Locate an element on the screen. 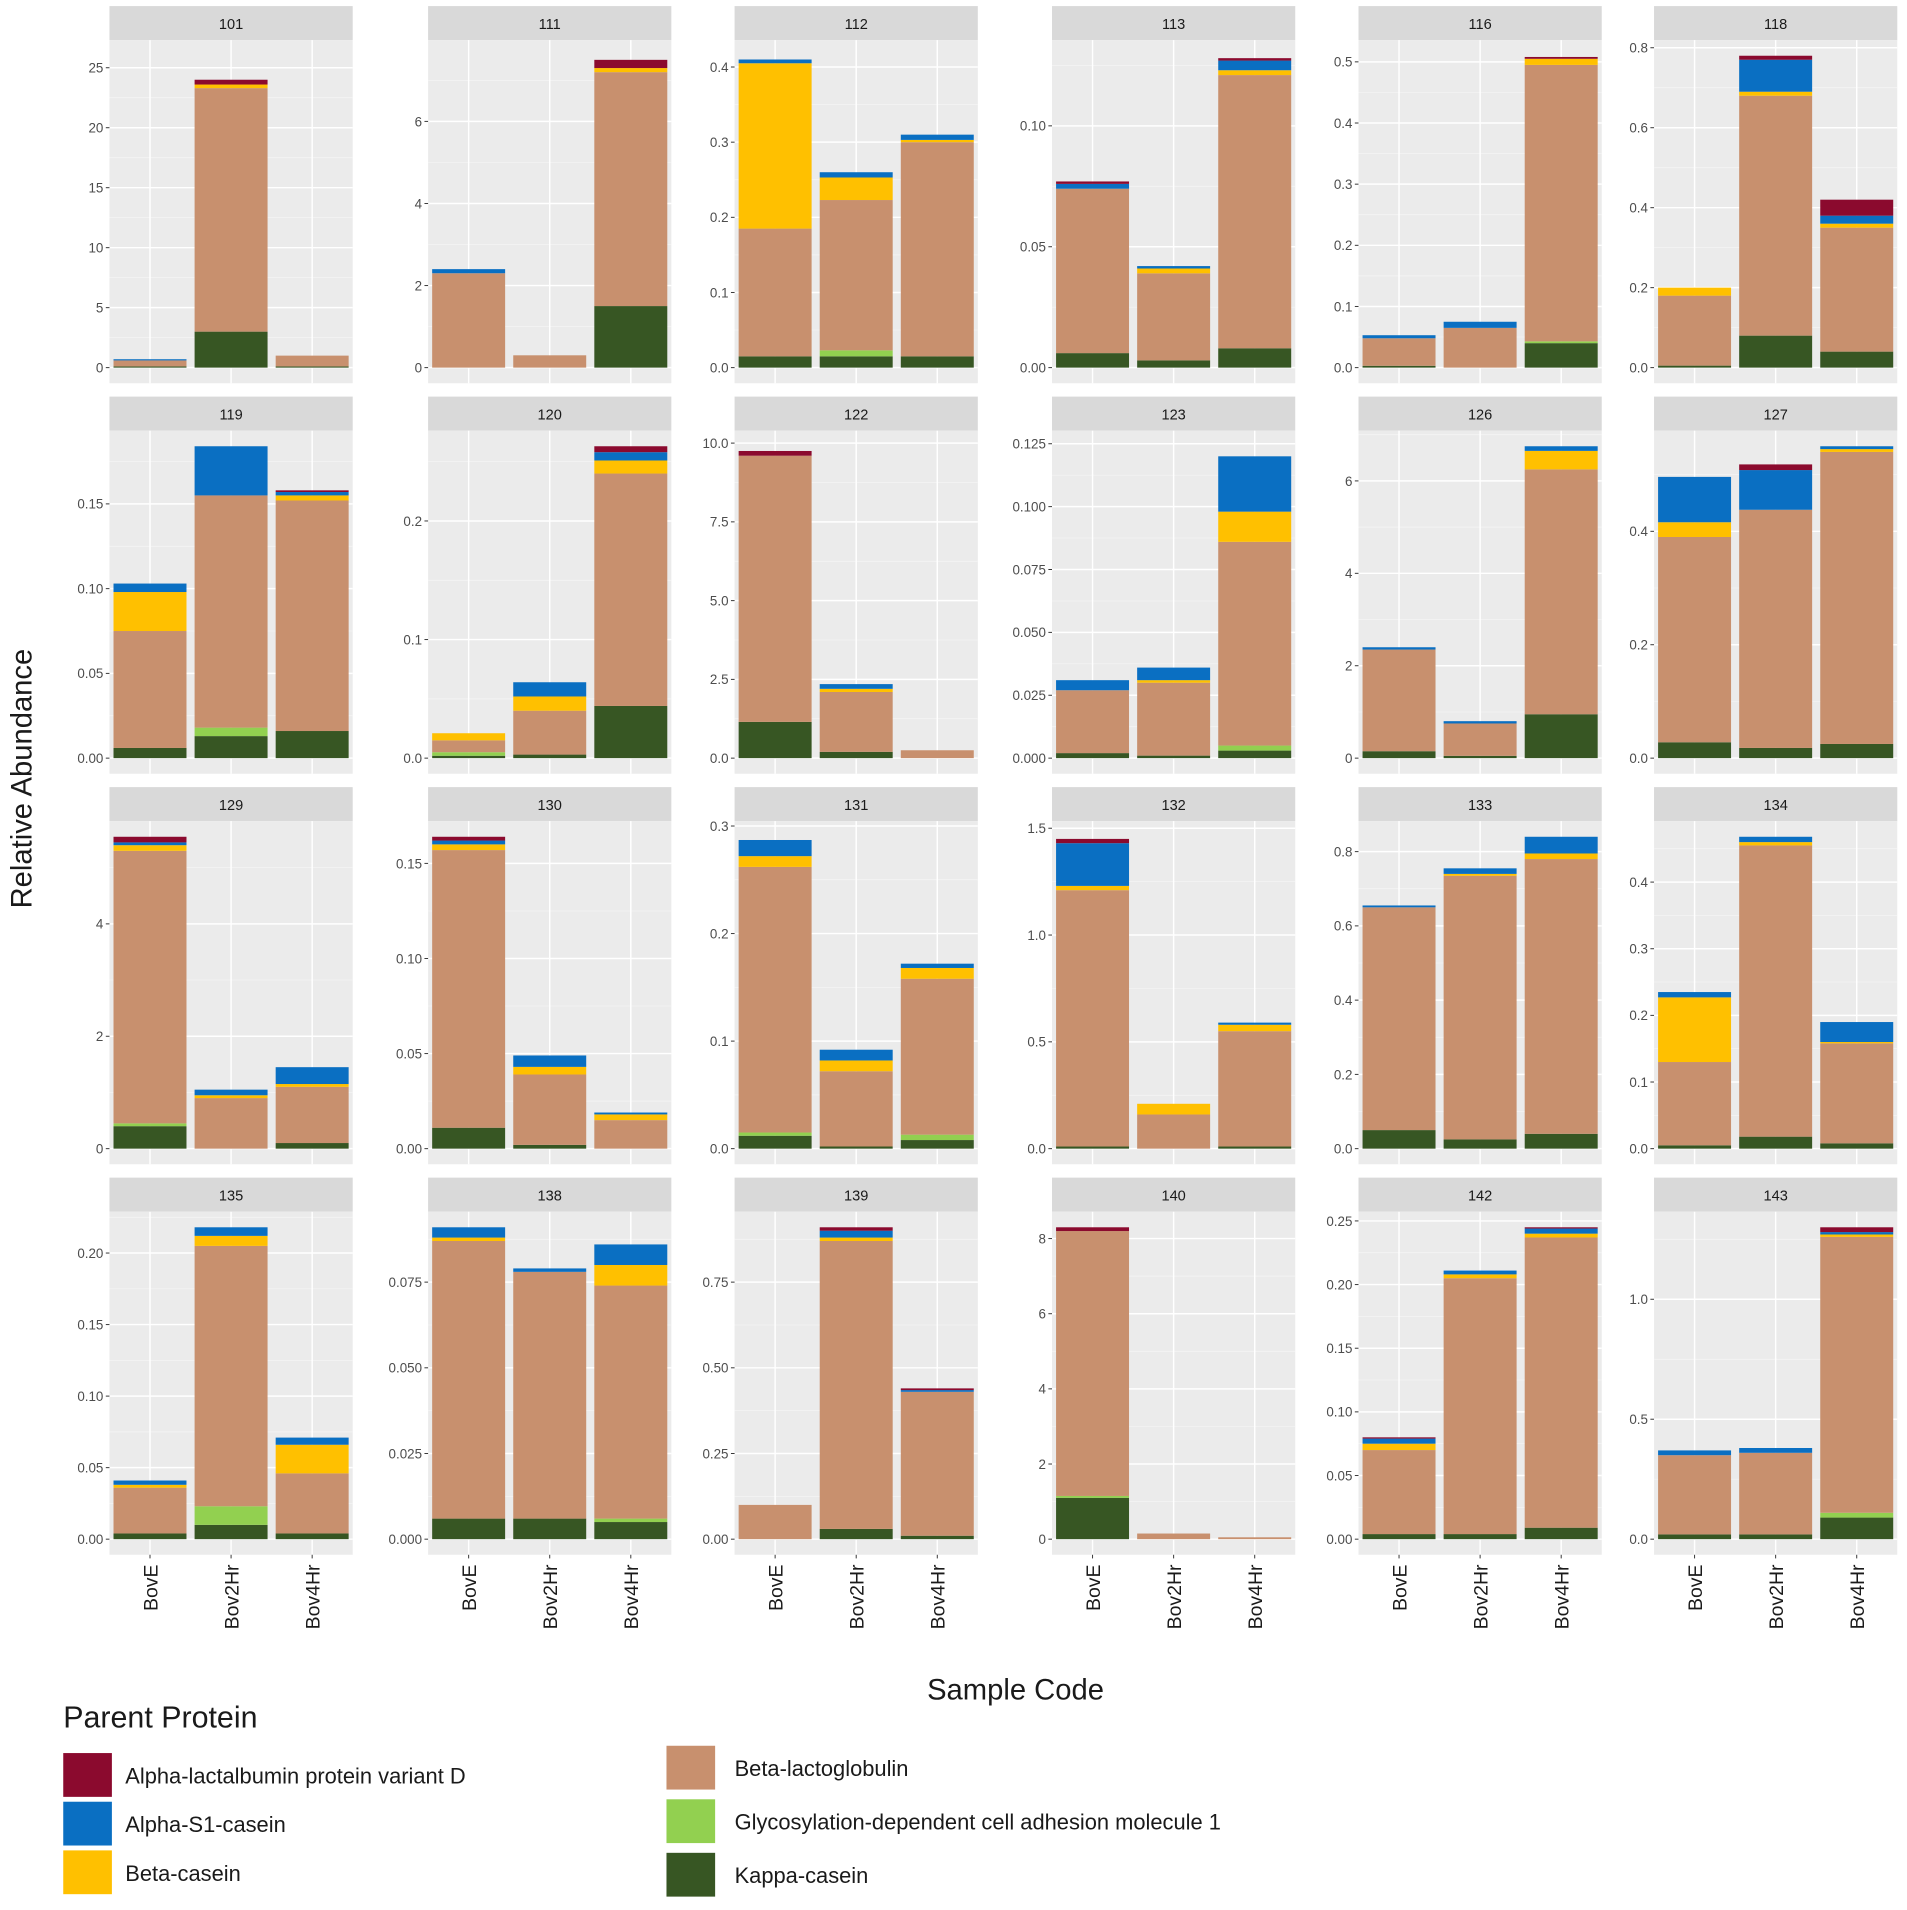 Image resolution: width=1907 pixels, height=1910 pixels. facet-panel-130: 130 0.00 0.05 0.10 0.15 is located at coordinates (534, 976).